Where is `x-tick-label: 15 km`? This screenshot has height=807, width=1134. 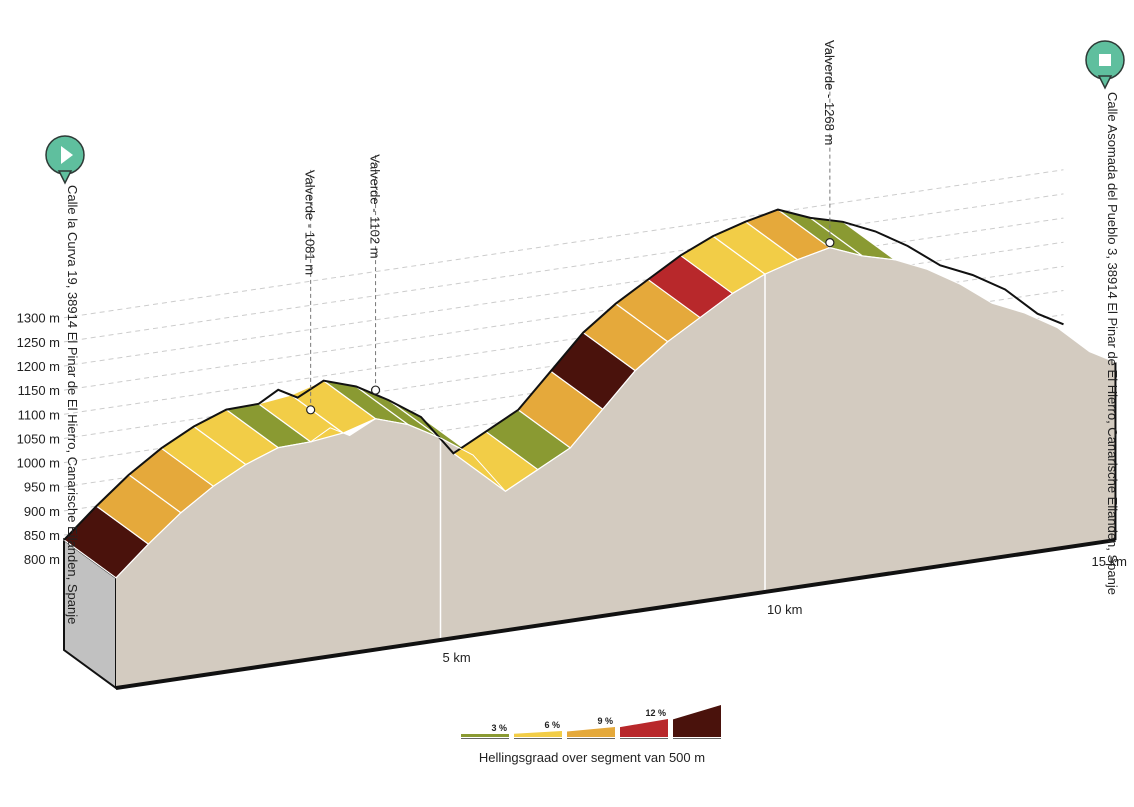
x-tick-label: 15 km is located at coordinates (1109, 561).